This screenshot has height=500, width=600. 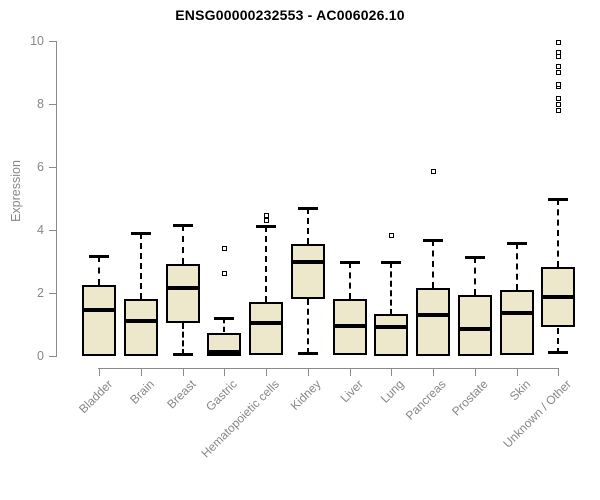 I want to click on y-tick-label-10: 10, so click(x=37, y=41).